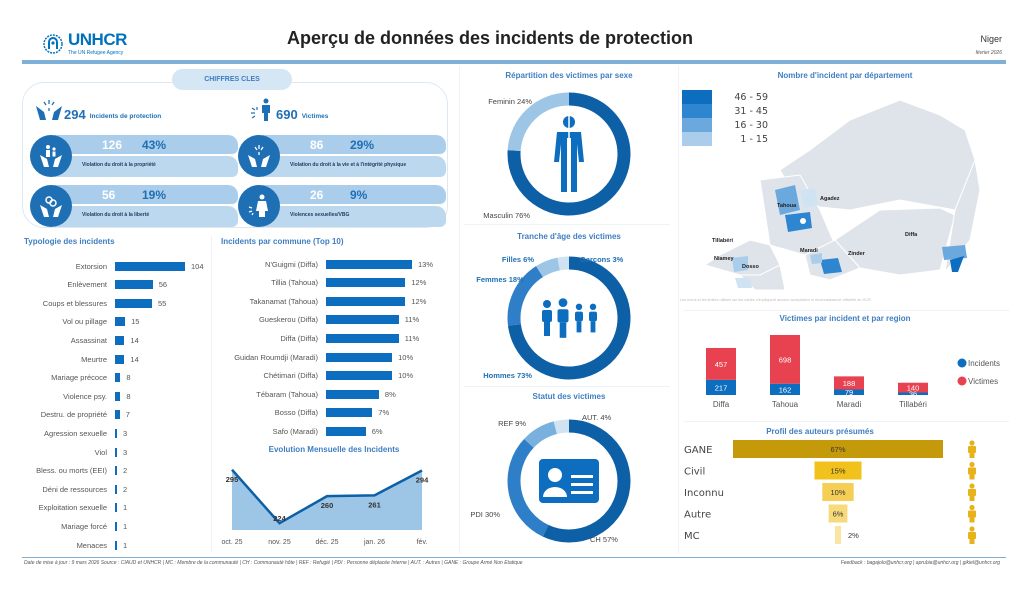 Image resolution: width=1024 pixels, height=592 pixels. I want to click on map-region-agadez, so click(877, 155).